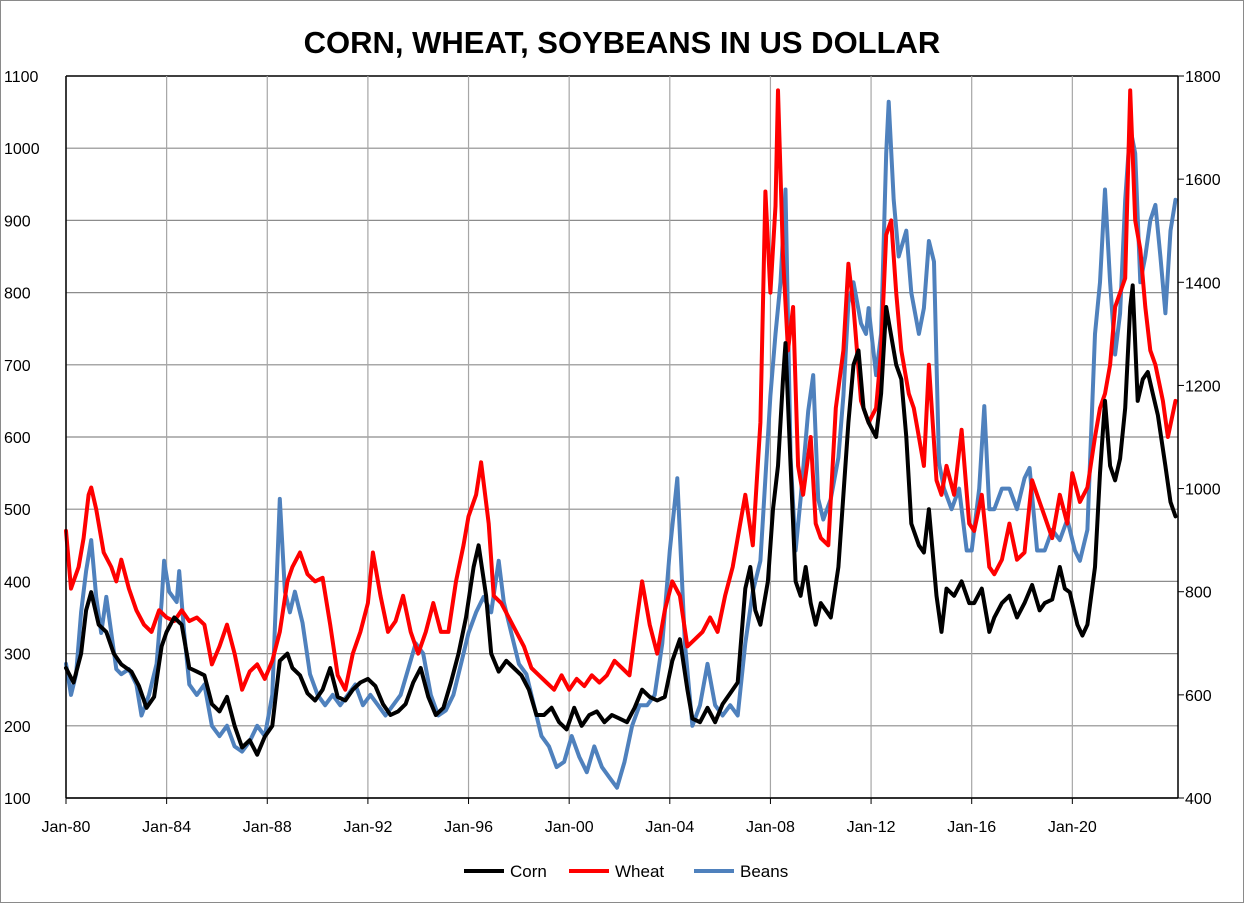  I want to click on y-right-tick-label: 600, so click(1198, 696).